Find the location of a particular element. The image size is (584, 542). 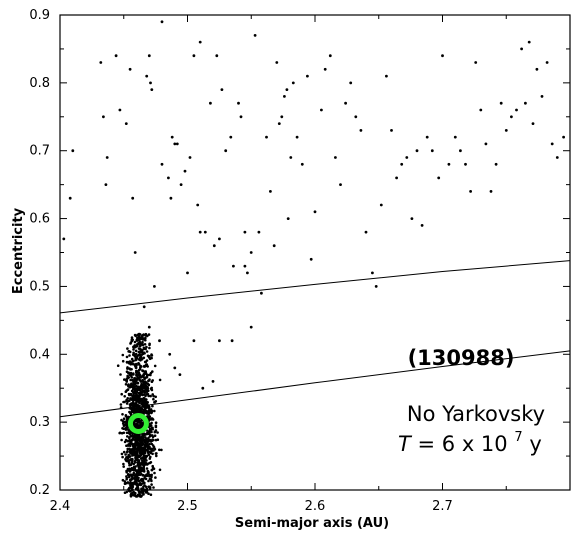

x-tick-label: 2.5 is located at coordinates (187, 506).